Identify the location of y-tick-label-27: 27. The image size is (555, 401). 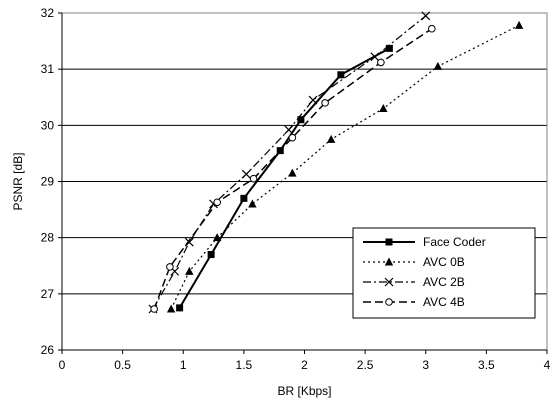
(48, 294).